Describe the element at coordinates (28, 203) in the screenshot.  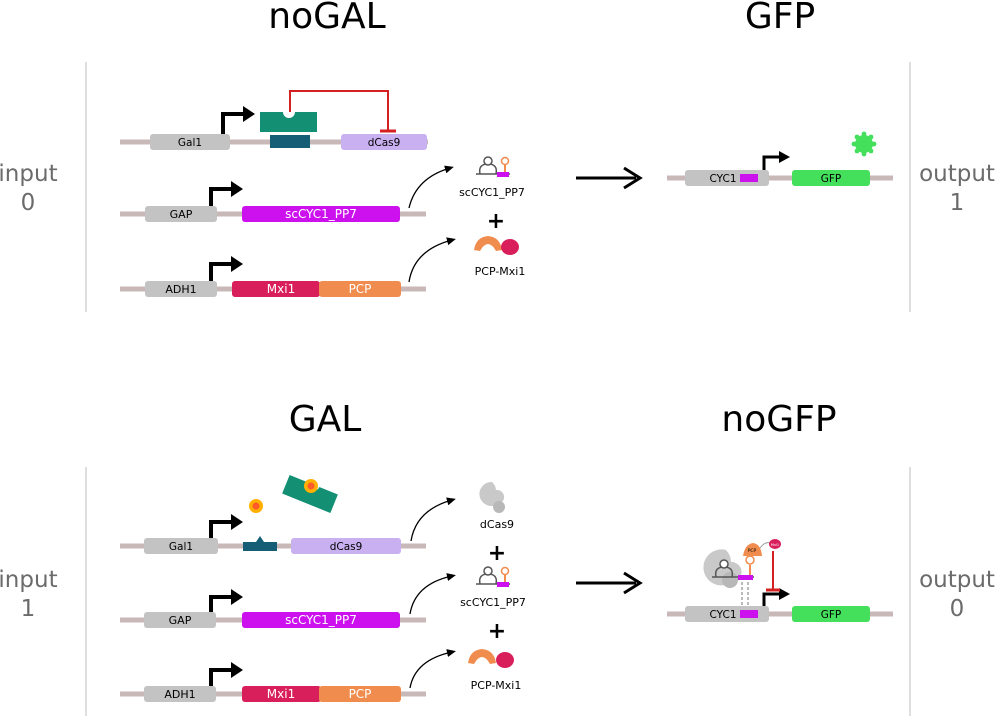
I see `input-label-line2: 0` at that location.